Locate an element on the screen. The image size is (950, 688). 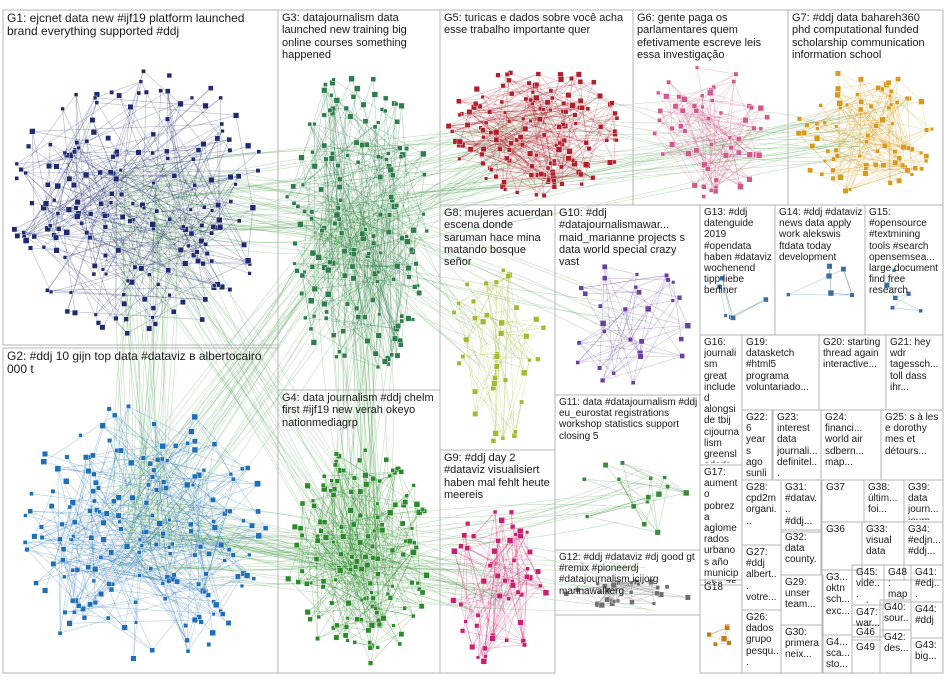
nodes-g1 is located at coordinates (136, 202).